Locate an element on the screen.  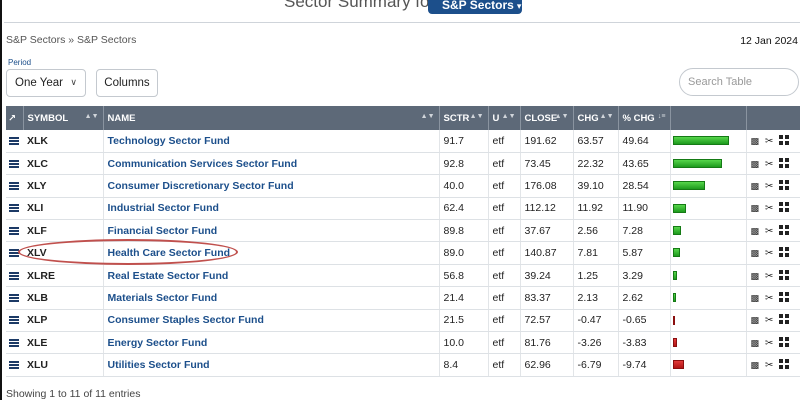
pct-chg-cell: 2.62 is located at coordinates (643, 298).